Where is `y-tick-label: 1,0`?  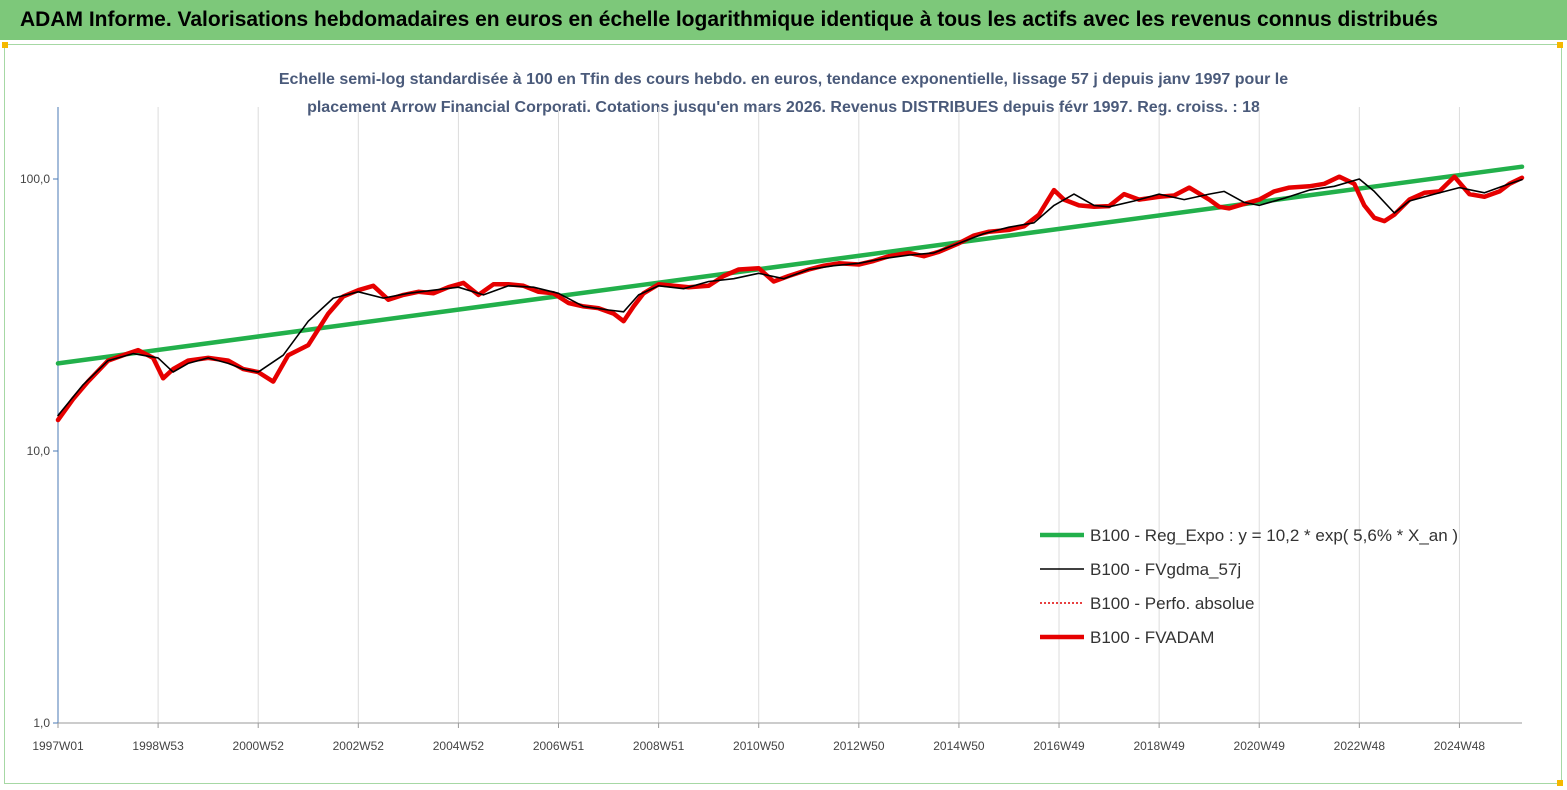 y-tick-label: 1,0 is located at coordinates (41, 723).